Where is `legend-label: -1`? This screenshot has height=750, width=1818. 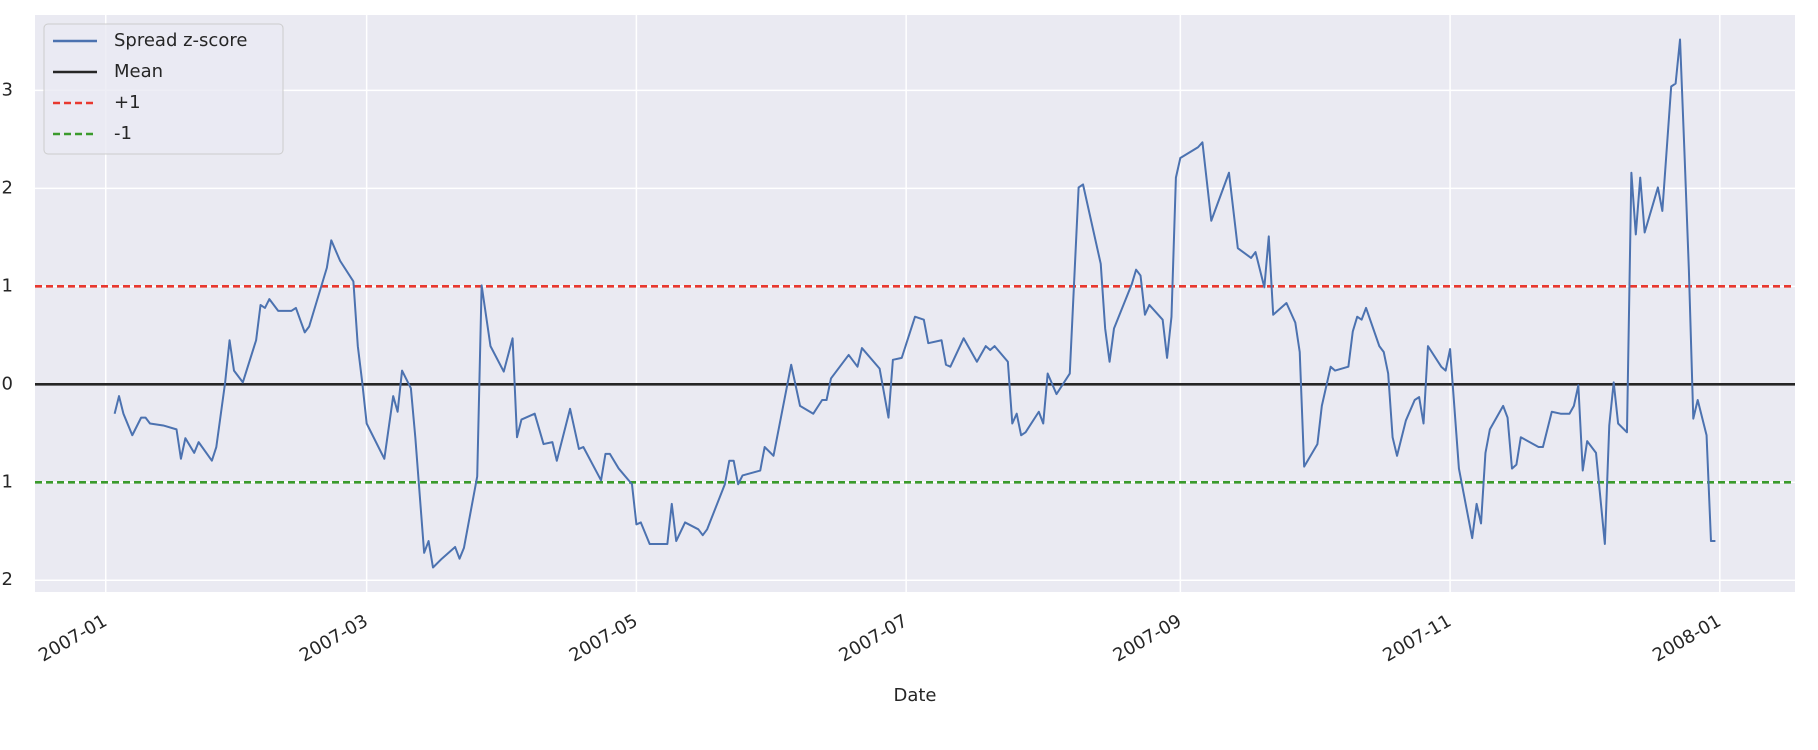 legend-label: -1 is located at coordinates (123, 133).